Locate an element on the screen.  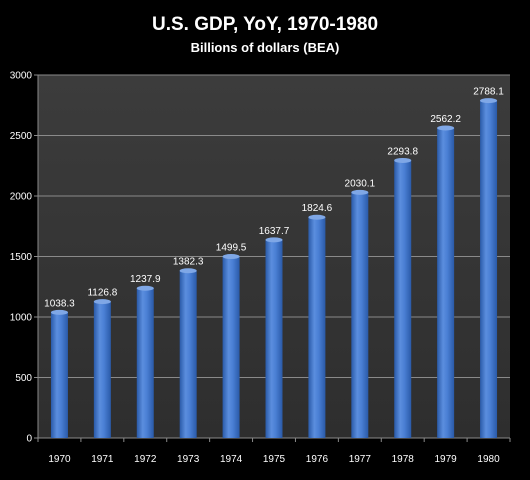
x-tick-label-1975: 1975 is located at coordinates (274, 459).